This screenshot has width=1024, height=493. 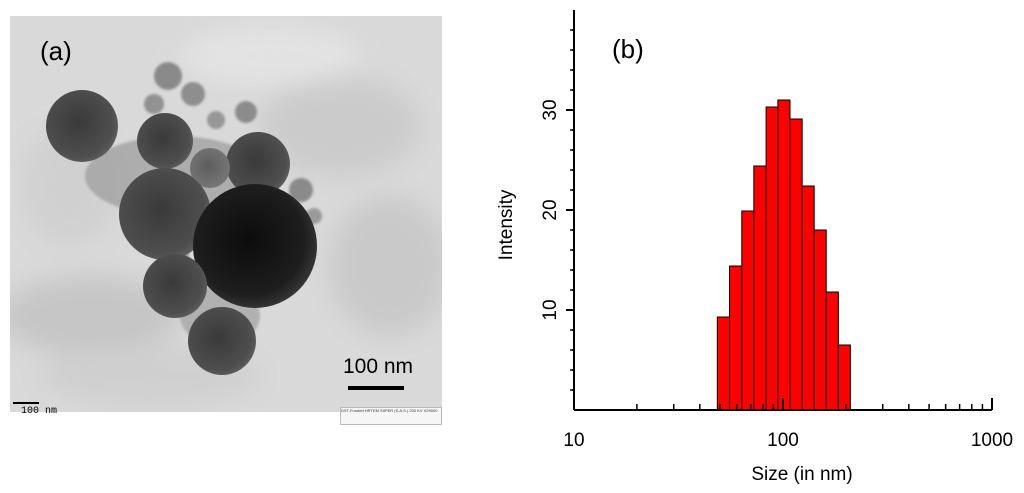 What do you see at coordinates (628, 49) in the screenshot?
I see `chart-panel-label: (b)` at bounding box center [628, 49].